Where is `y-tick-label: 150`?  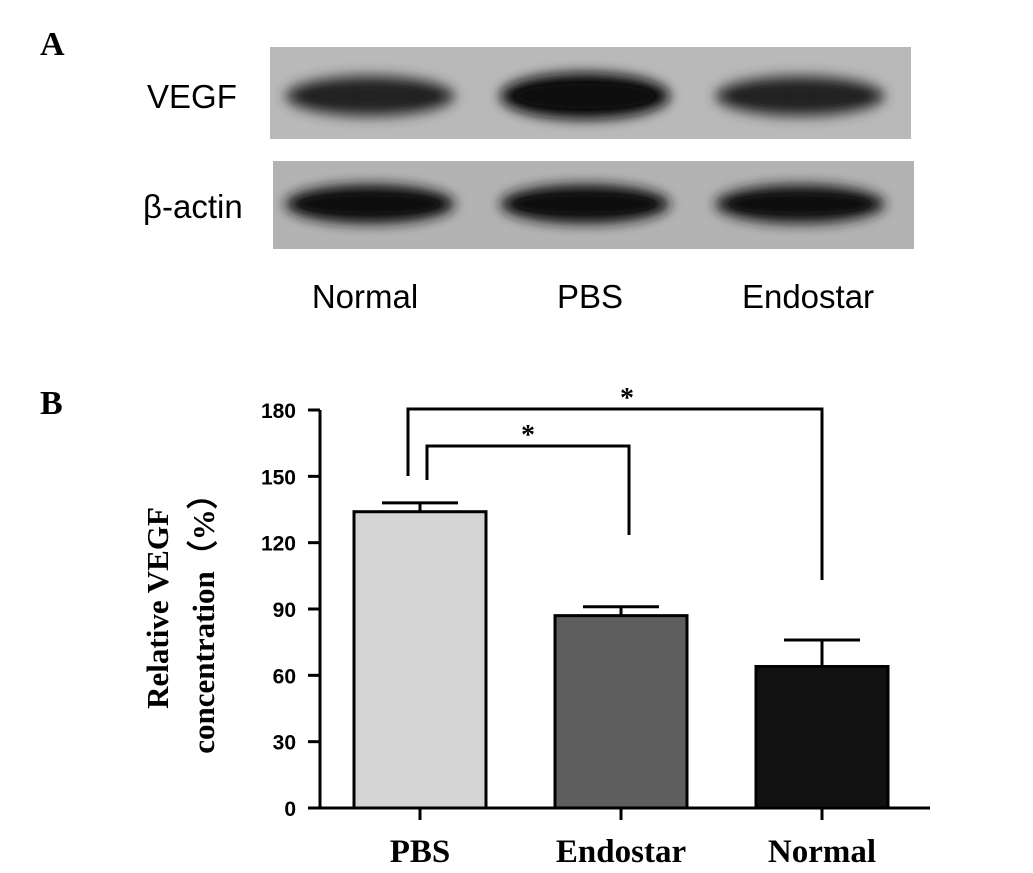
y-tick-label: 150 is located at coordinates (278, 477).